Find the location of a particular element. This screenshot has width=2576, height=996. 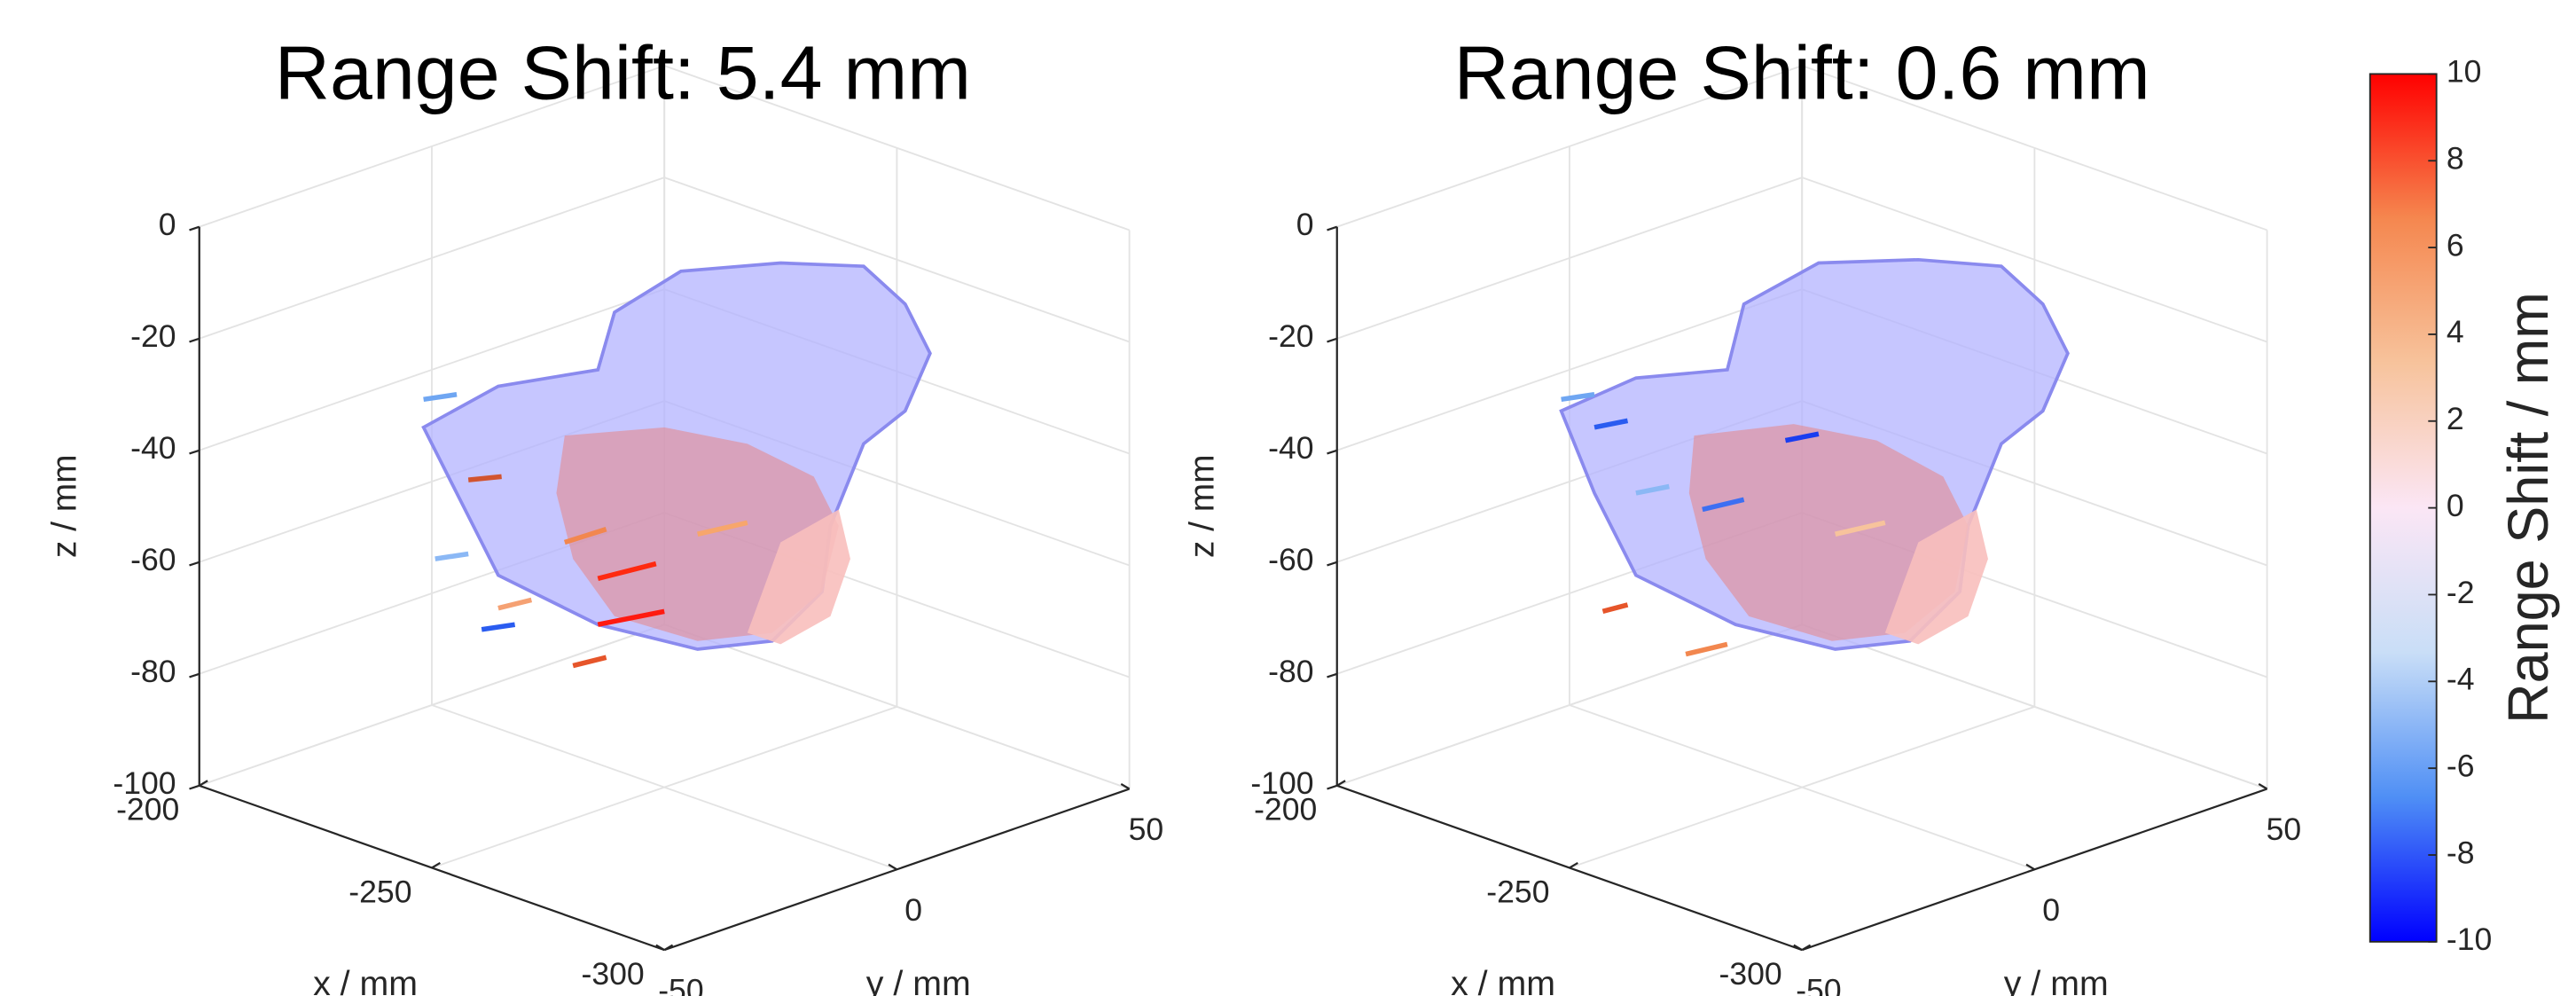

colorbar-tick-label: 8 is located at coordinates (2455, 159).